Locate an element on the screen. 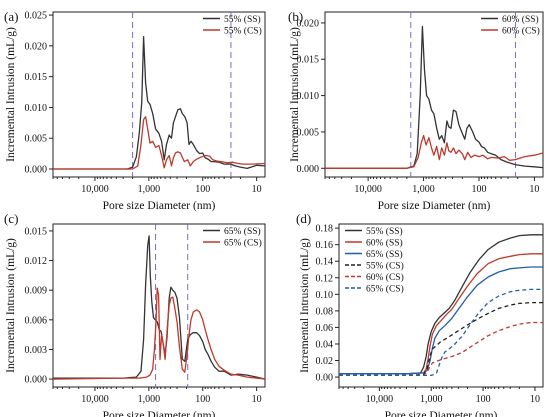  panel-label: (d) is located at coordinates (303, 218).